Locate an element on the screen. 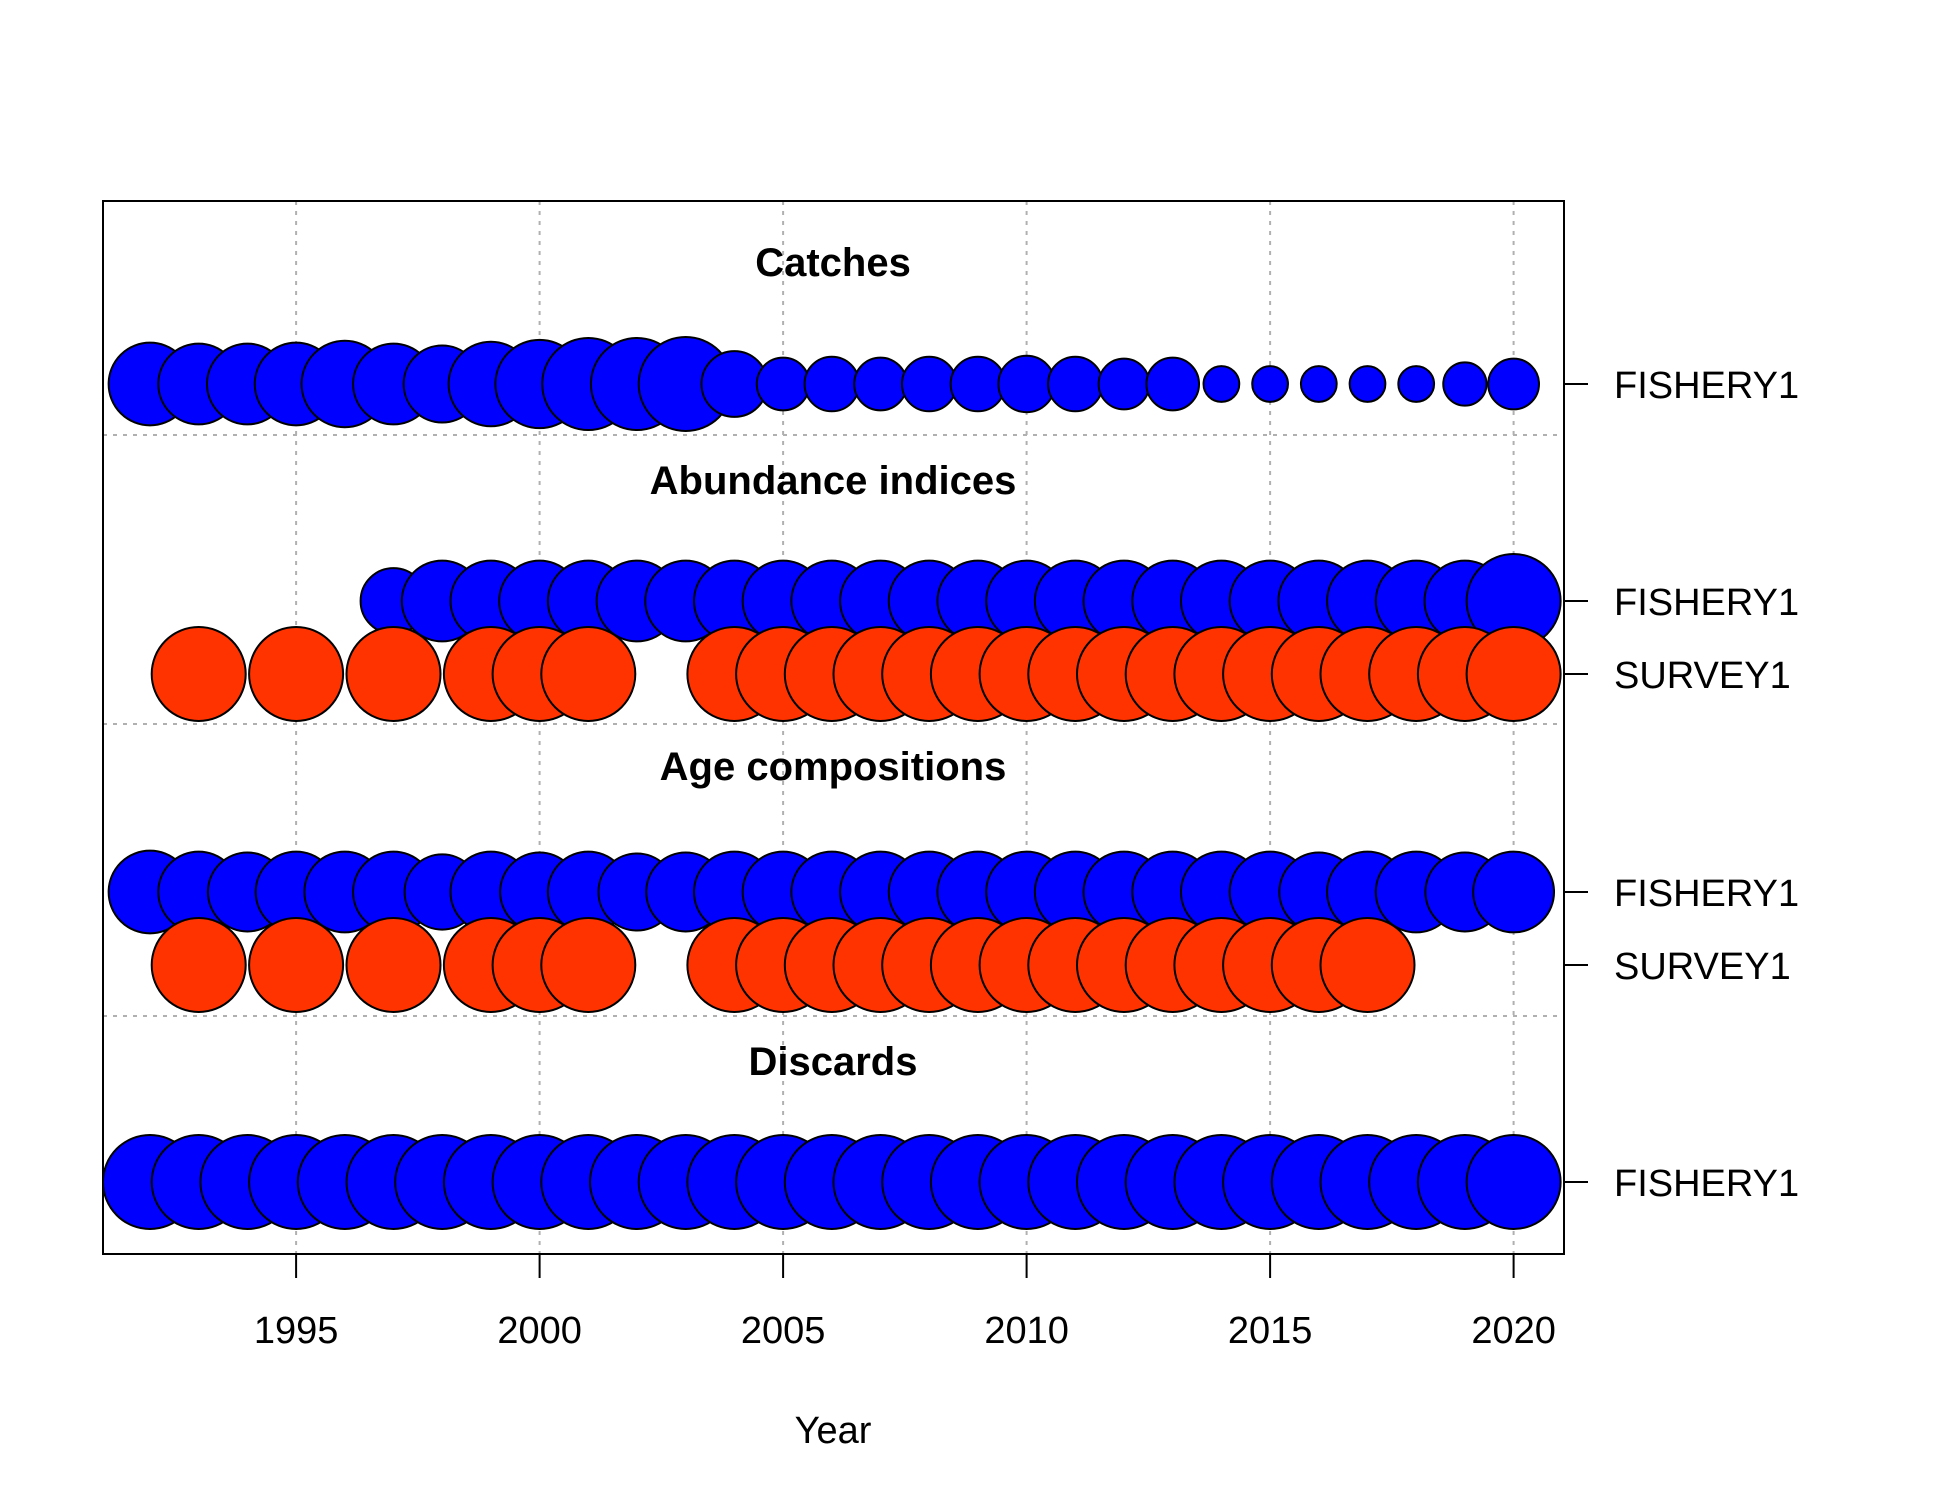  point-1-survey1-2020 is located at coordinates (1513, 674).